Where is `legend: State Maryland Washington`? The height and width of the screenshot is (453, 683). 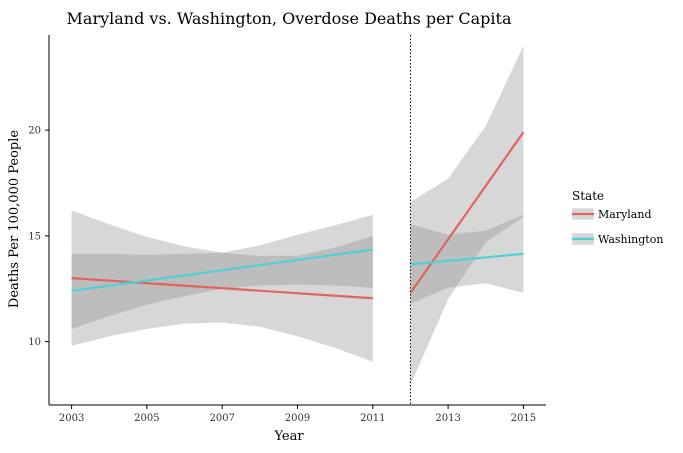 legend: State Maryland Washington is located at coordinates (617, 217).